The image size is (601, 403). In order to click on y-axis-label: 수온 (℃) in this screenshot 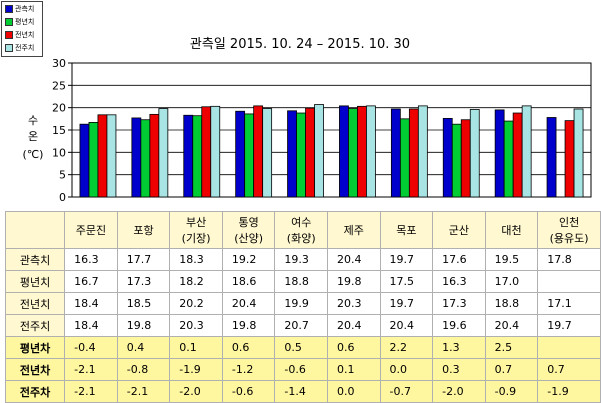, I will do `click(33, 137)`.